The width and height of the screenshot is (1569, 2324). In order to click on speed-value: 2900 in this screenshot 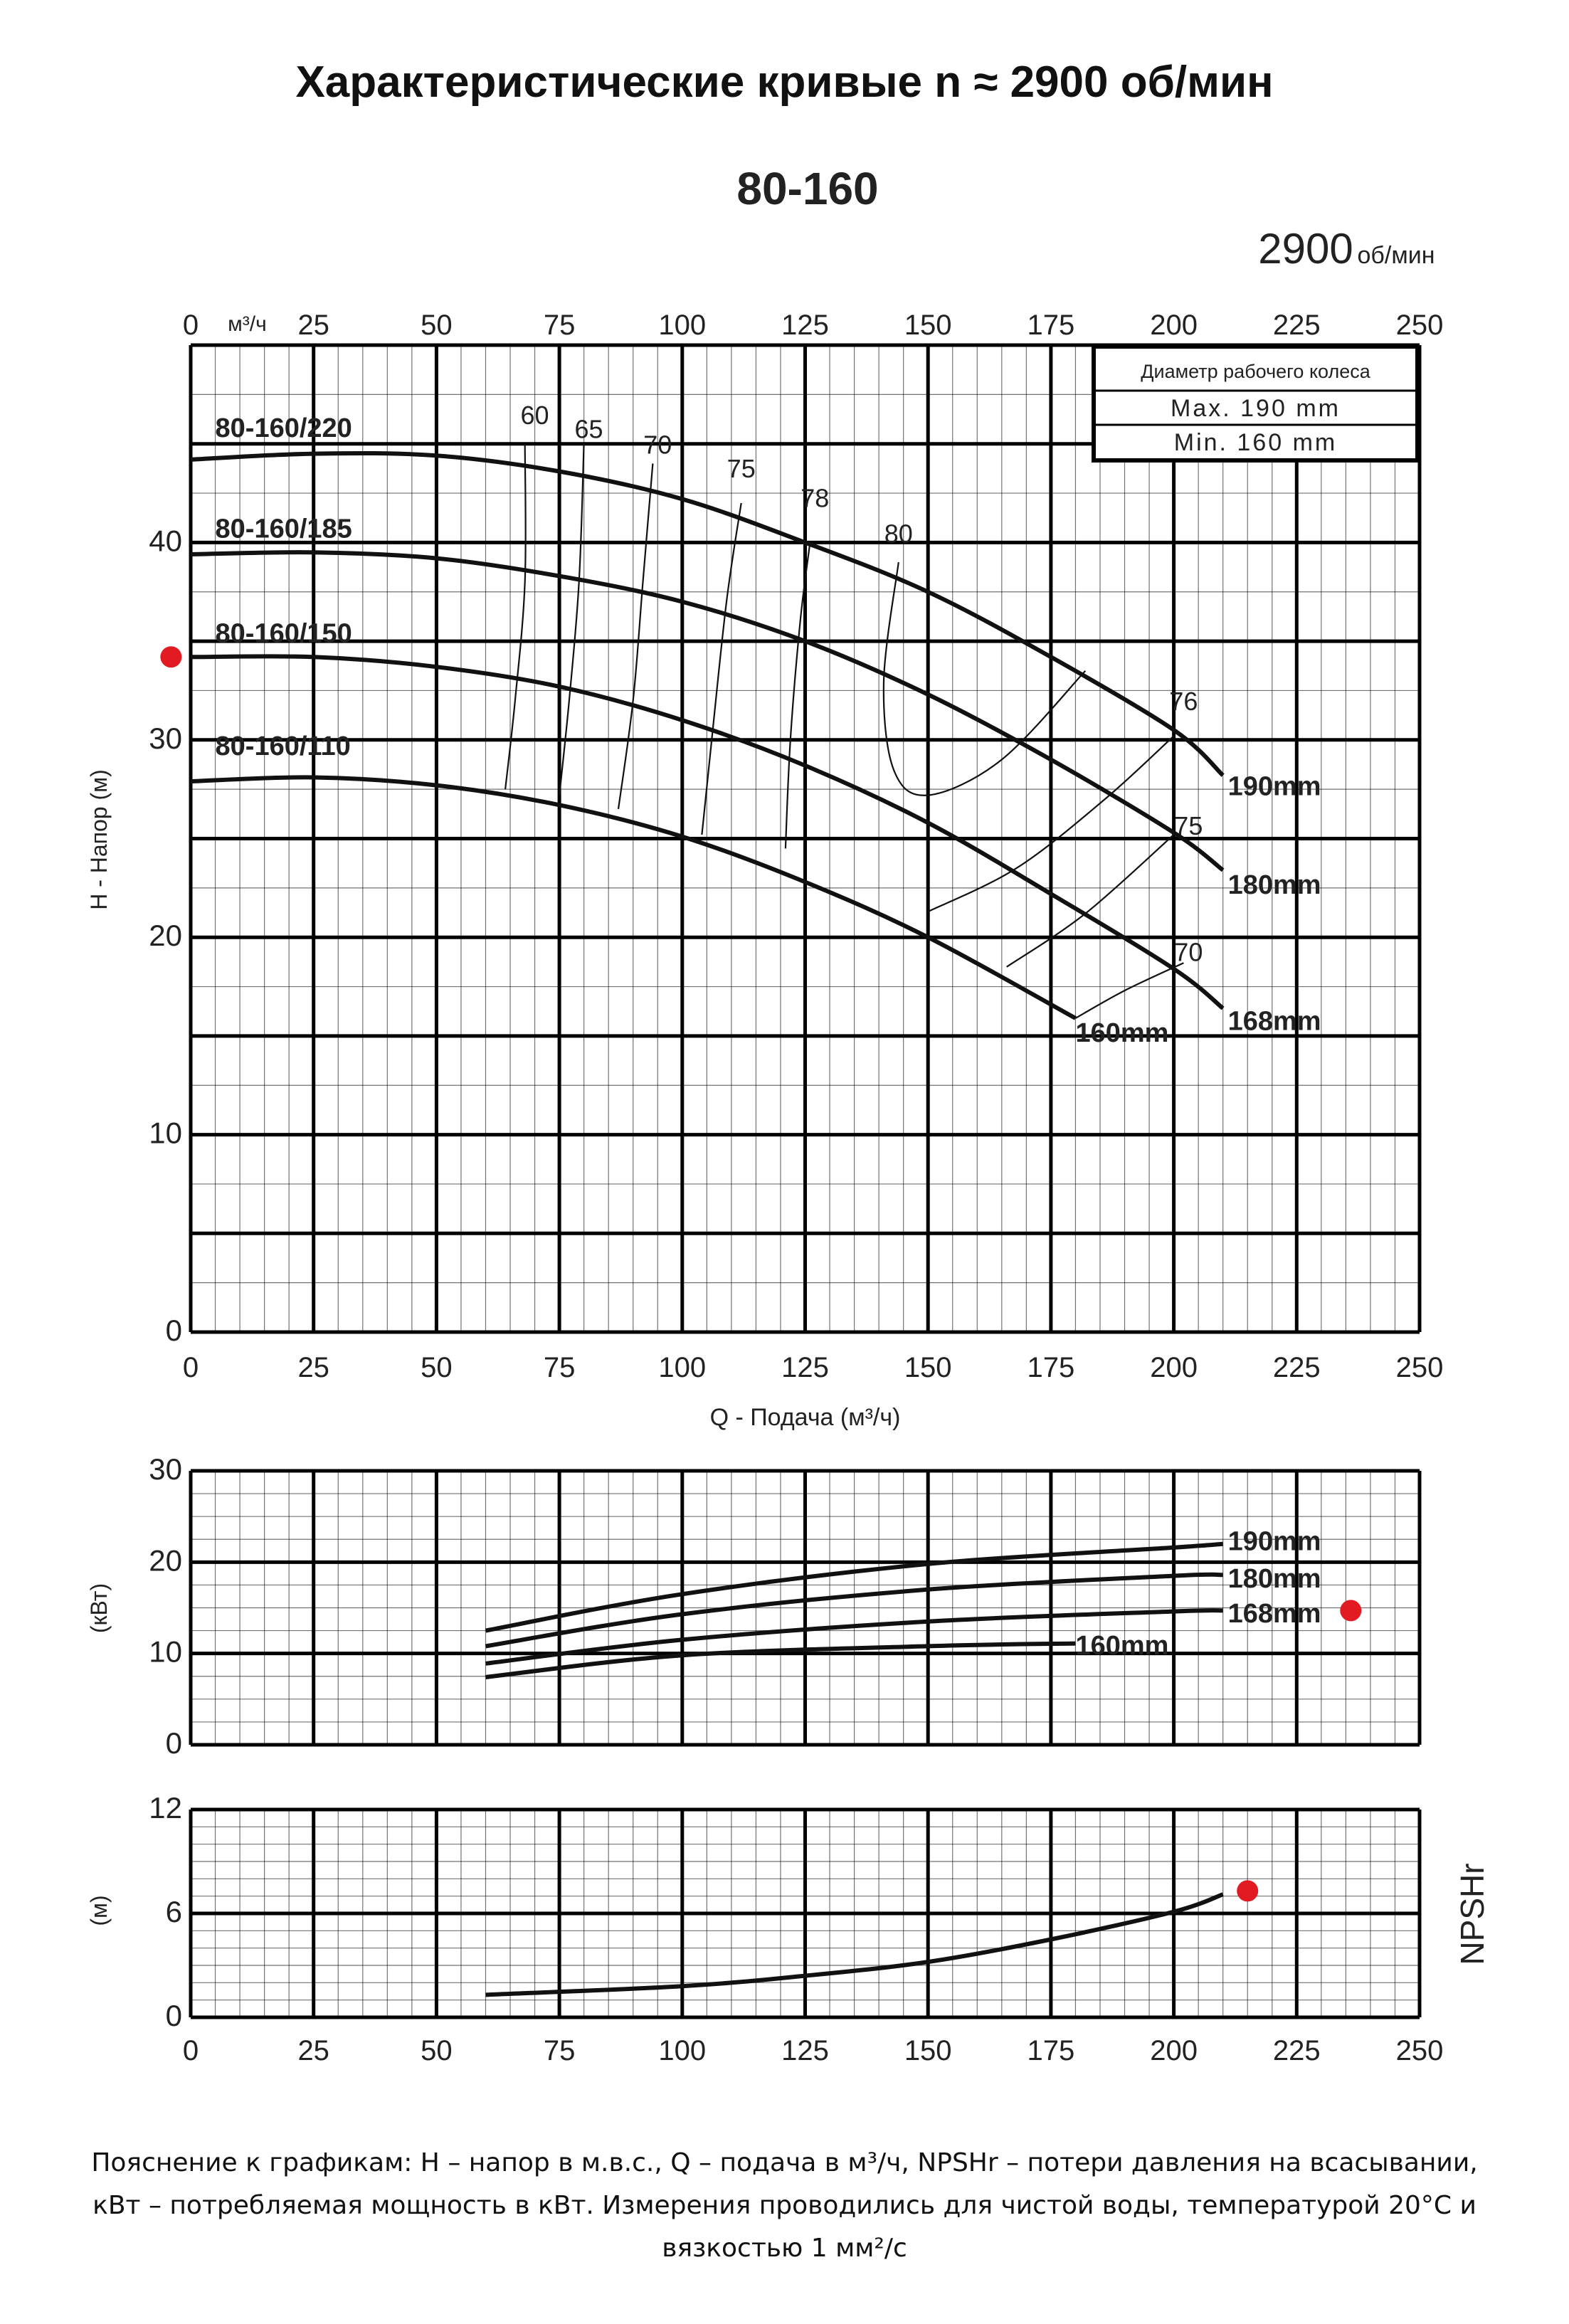, I will do `click(1305, 249)`.